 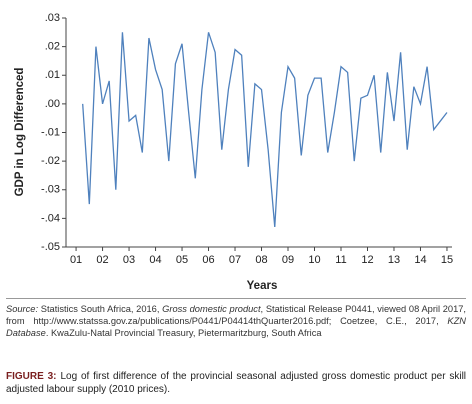 I want to click on y-axis-label: GDP in Log Differenced, so click(x=20, y=132).